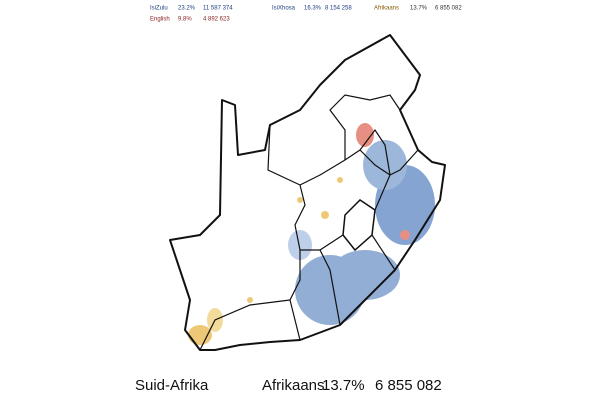  Describe the element at coordinates (338, 9) in the screenshot. I see `legend-count: 8 154 258` at that location.